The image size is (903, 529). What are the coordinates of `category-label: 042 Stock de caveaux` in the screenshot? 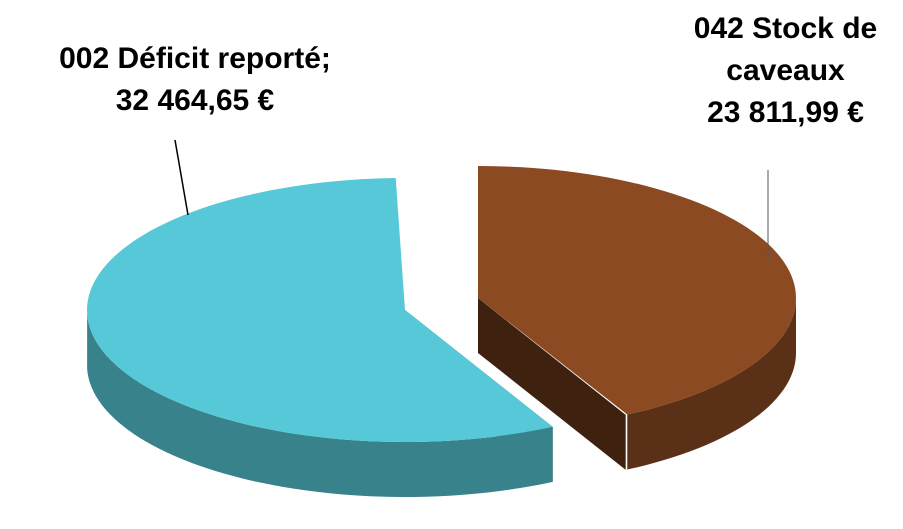 It's located at (785, 49).